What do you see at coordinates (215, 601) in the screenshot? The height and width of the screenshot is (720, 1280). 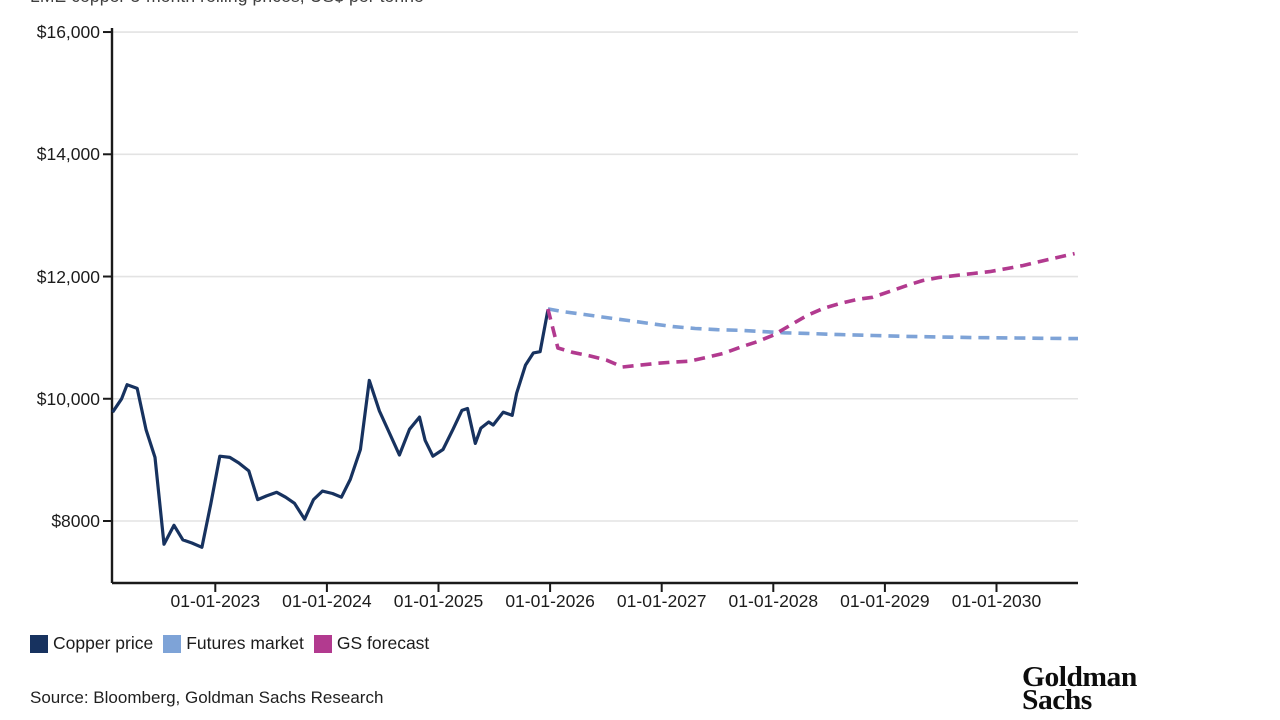 I see `x-axis-tick-label: 01-01-2023` at bounding box center [215, 601].